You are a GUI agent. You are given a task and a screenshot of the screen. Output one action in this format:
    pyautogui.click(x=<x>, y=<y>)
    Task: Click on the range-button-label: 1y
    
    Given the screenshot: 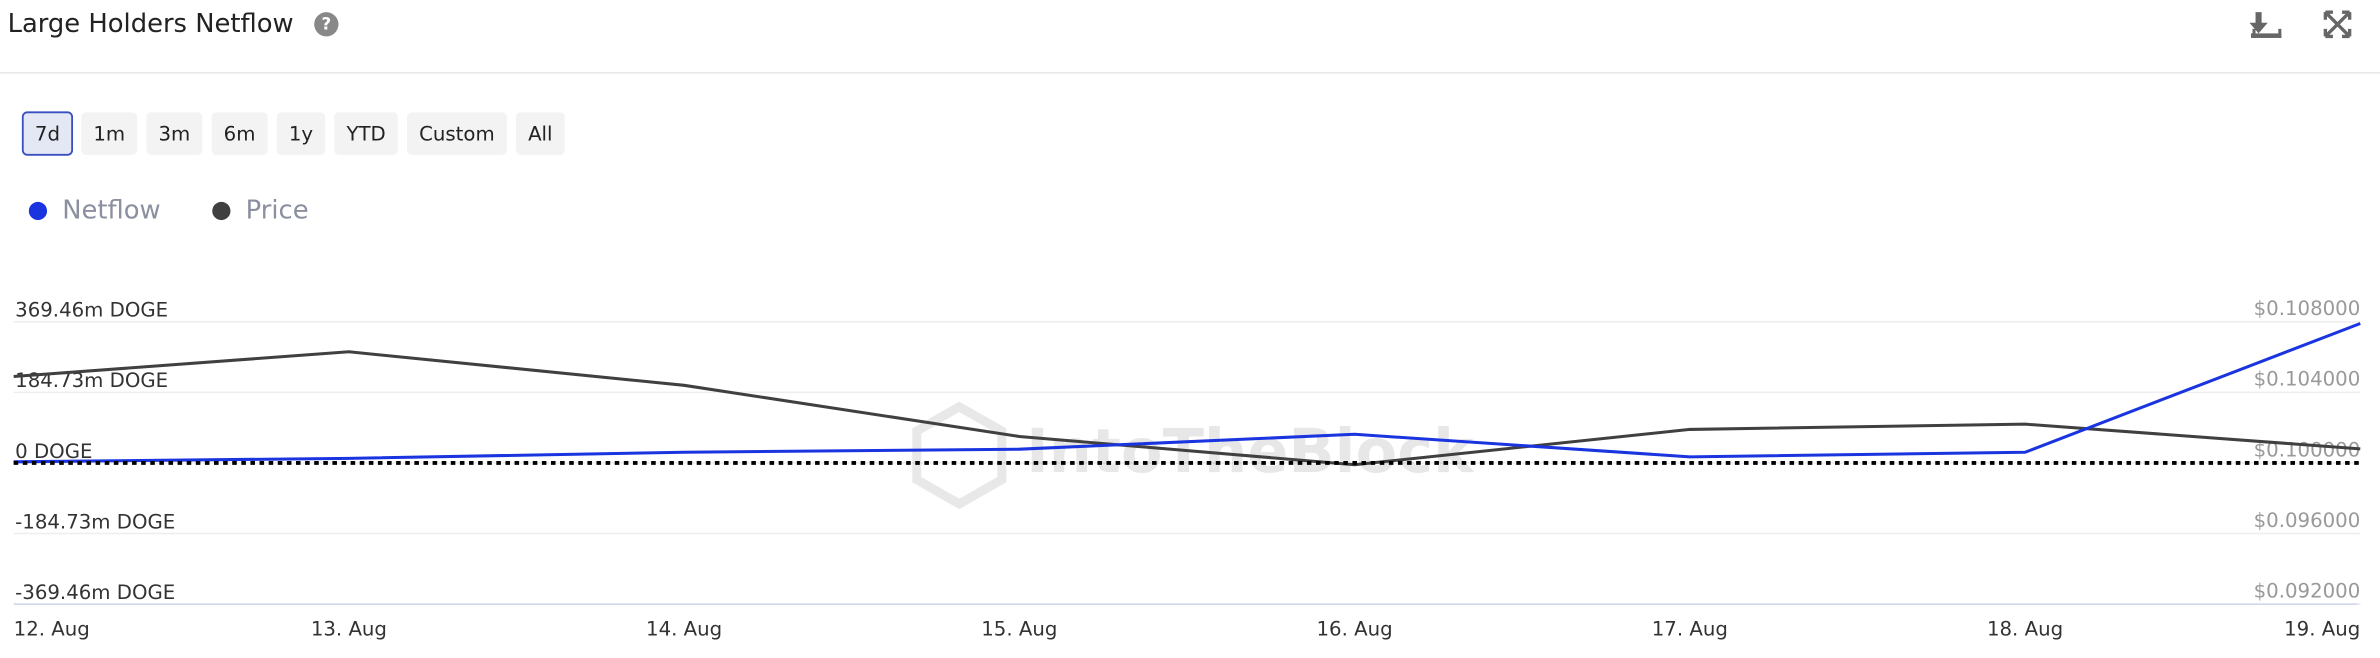 What is the action you would take?
    pyautogui.click(x=301, y=134)
    